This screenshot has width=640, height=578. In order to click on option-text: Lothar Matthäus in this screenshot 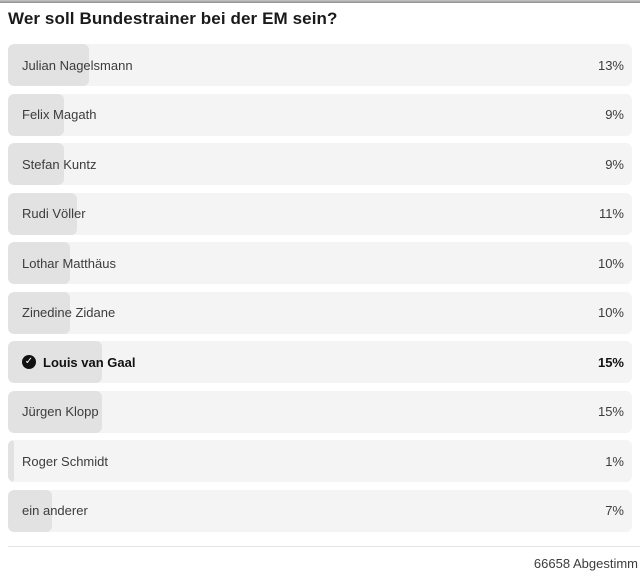, I will do `click(69, 263)`.